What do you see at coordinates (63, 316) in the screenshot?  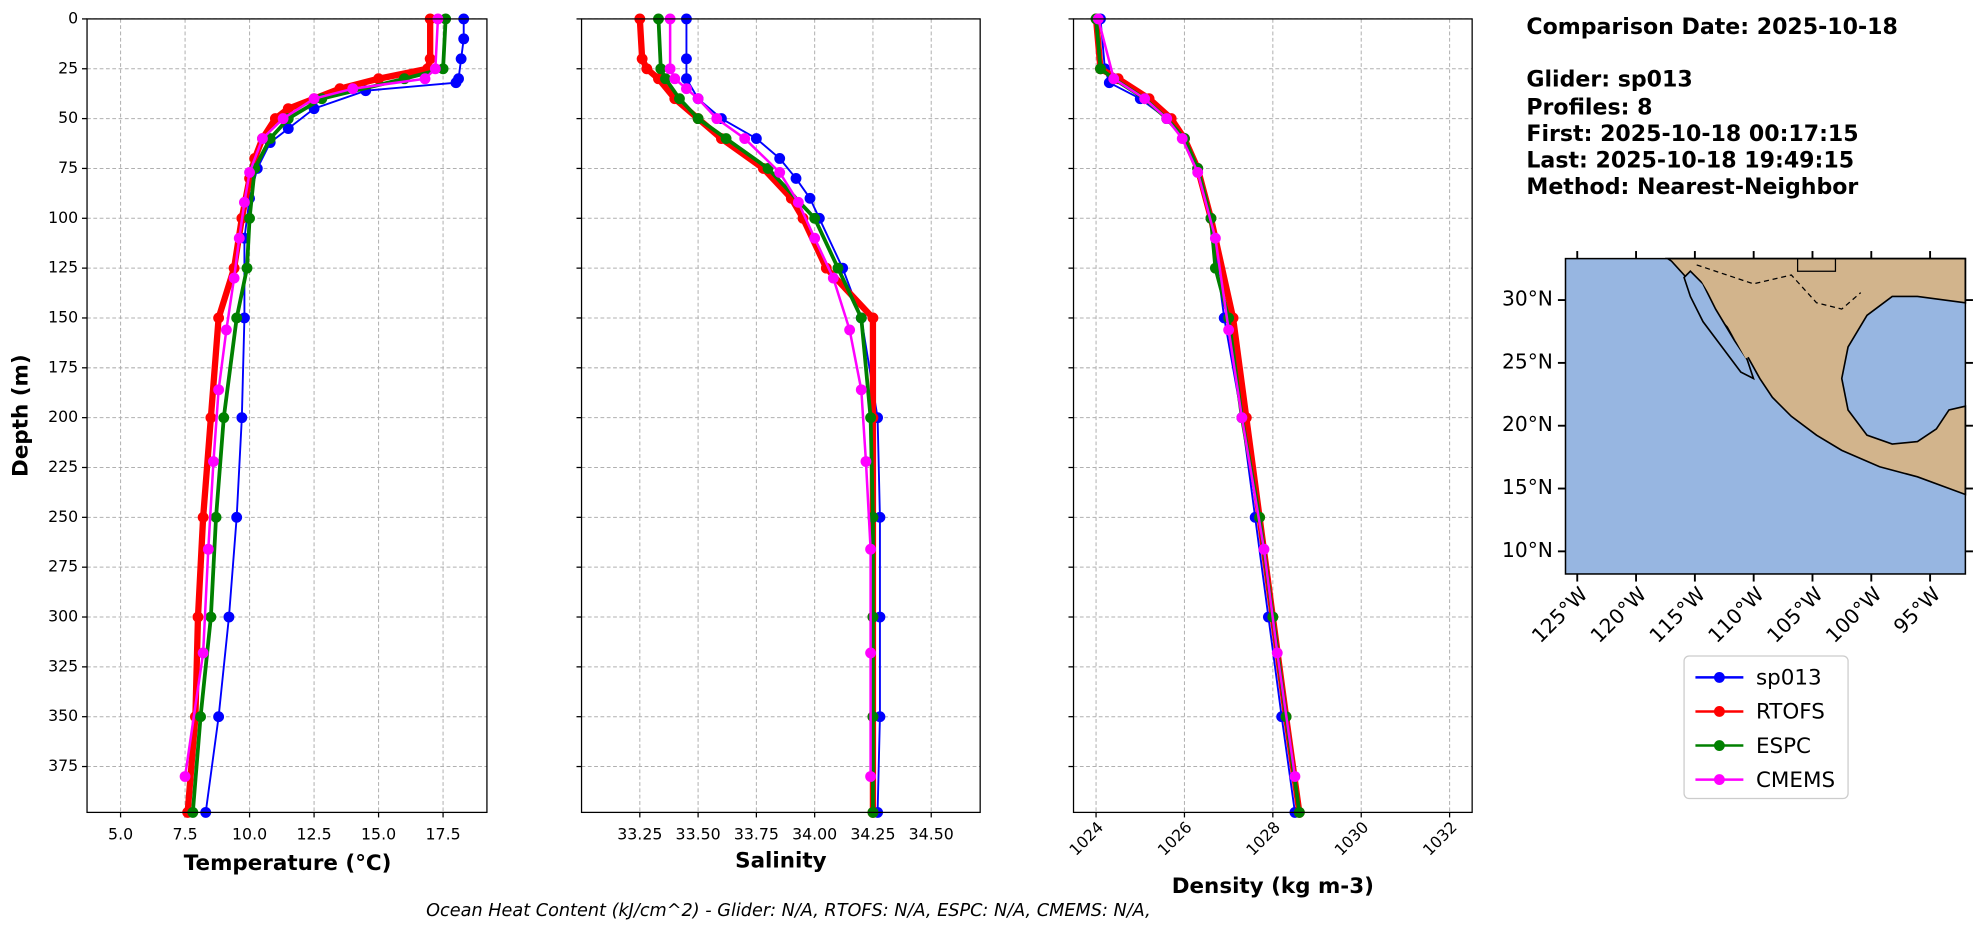 I see `y-tick-label: 150` at bounding box center [63, 316].